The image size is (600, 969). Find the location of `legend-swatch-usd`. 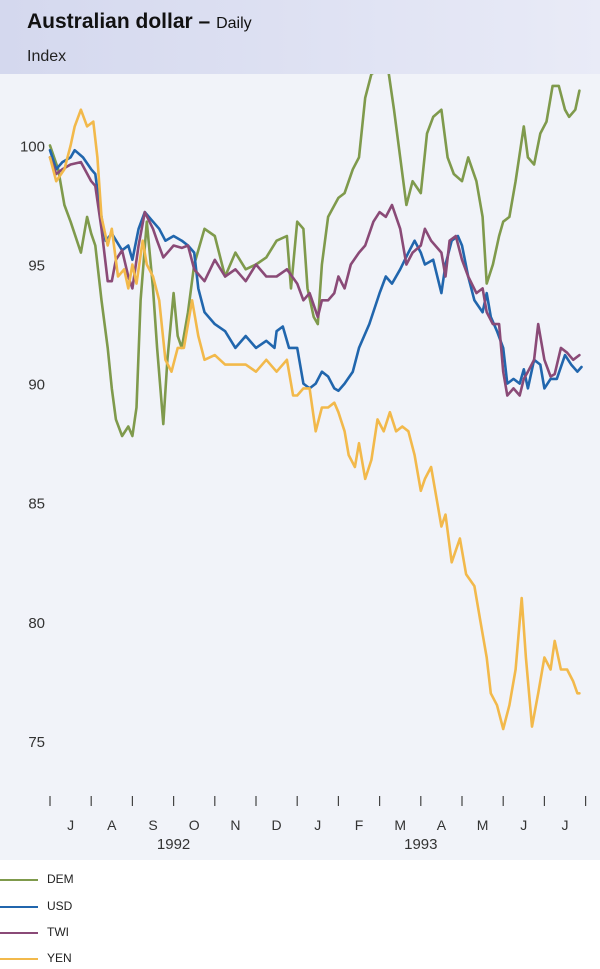

legend-swatch-usd is located at coordinates (19, 907).